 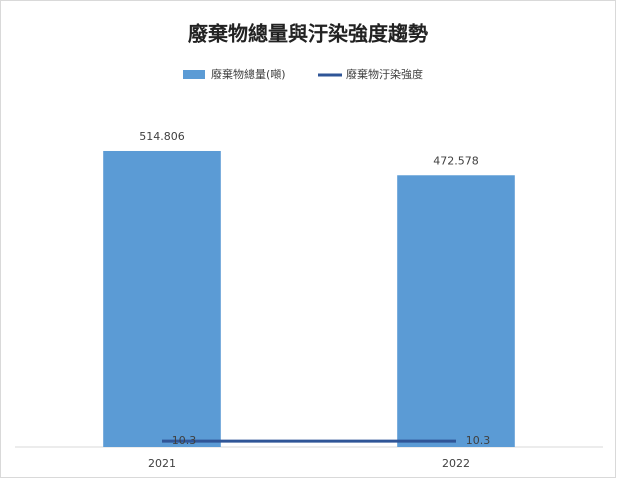 I want to click on legend-label: 廢棄物汙染強度, so click(x=384, y=74).